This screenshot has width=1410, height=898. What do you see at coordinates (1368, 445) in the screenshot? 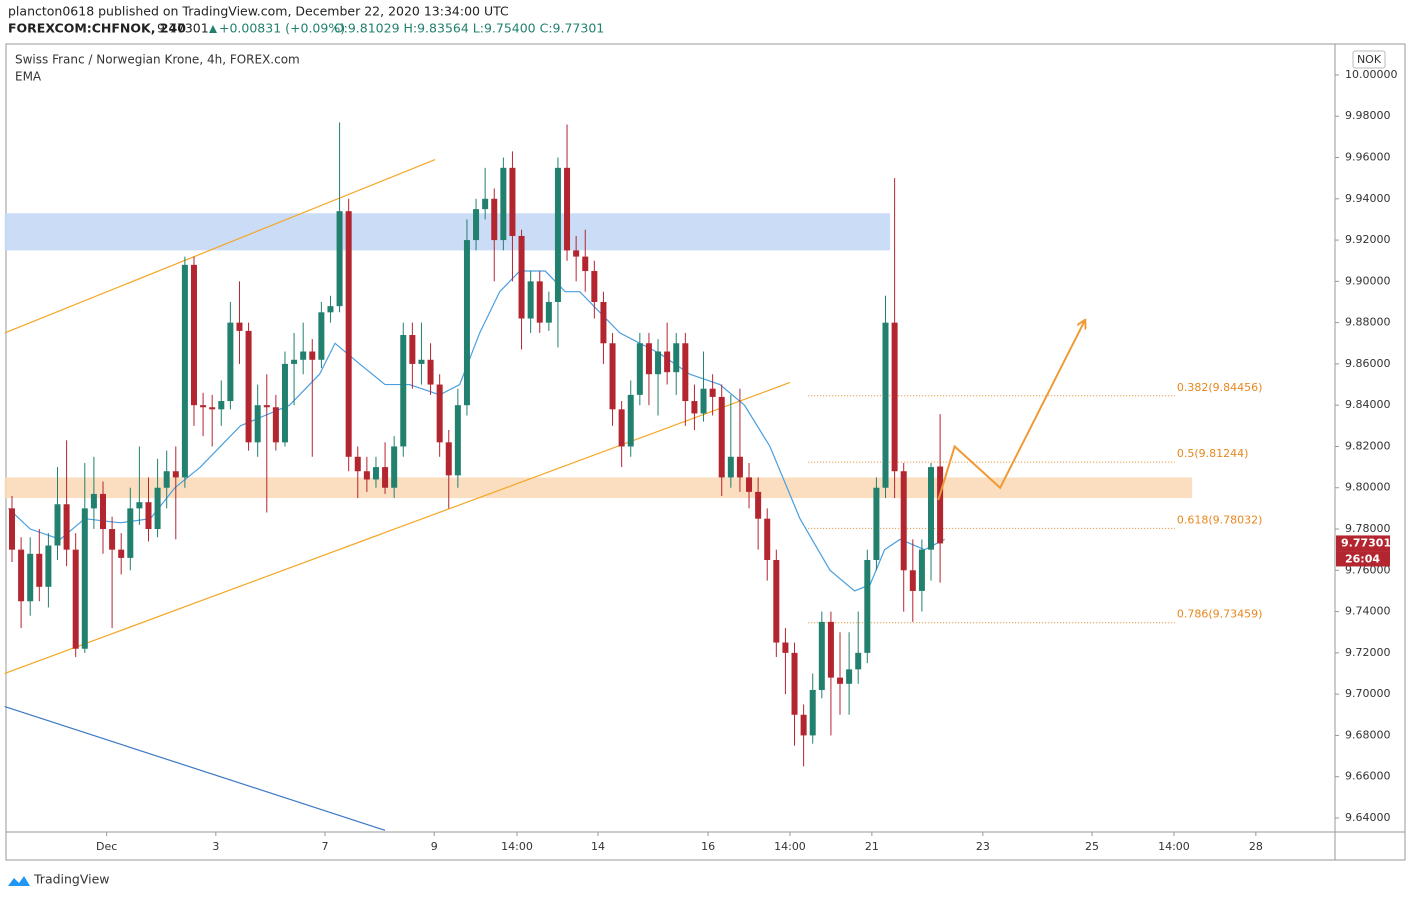
I see `y-tick-label: 9.82000` at bounding box center [1368, 445].